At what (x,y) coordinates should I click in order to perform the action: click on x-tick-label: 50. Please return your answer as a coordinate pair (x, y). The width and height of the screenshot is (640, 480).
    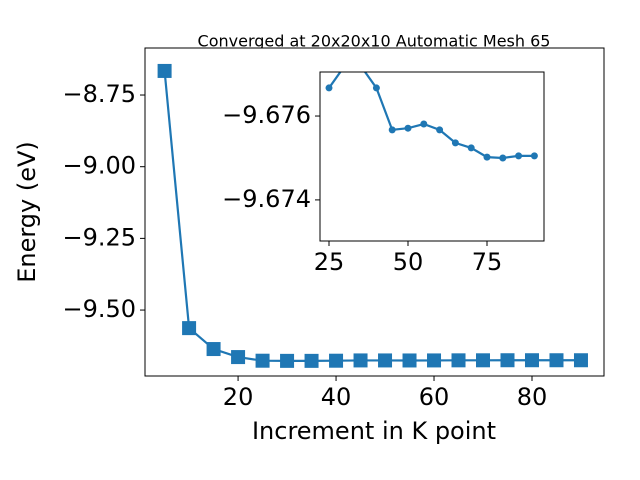
    Looking at the image, I should click on (408, 262).